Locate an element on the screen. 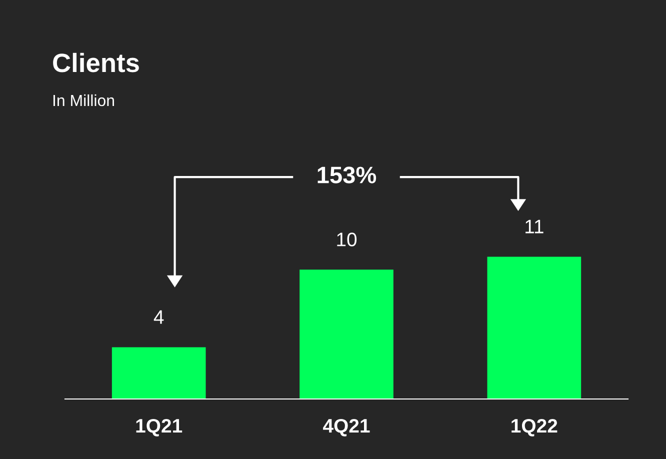 The image size is (666, 459). x-tick-label: 1Q22 is located at coordinates (535, 427).